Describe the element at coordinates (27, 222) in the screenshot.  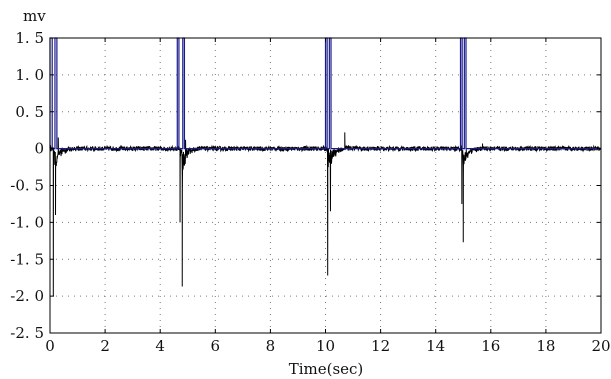
I see `y-tick-label: -1. 0` at that location.